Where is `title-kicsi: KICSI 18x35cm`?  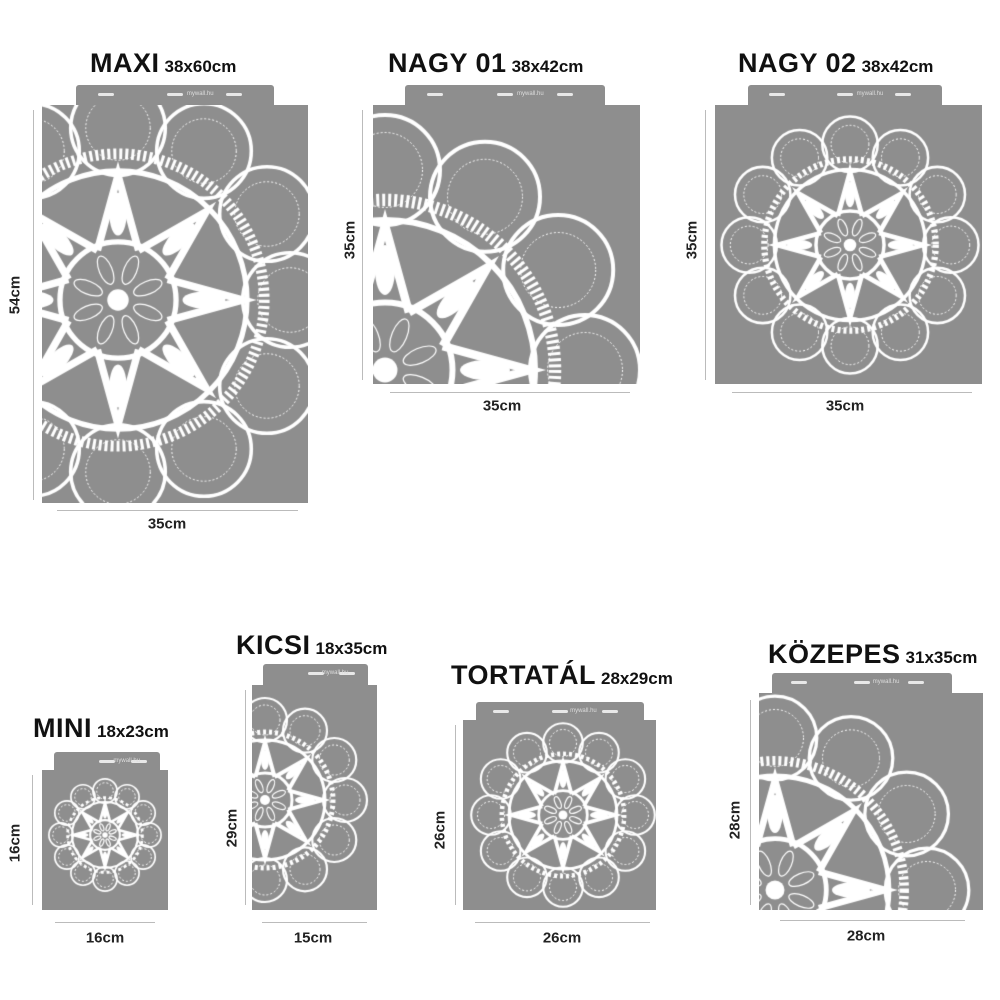 title-kicsi: KICSI 18x35cm is located at coordinates (311, 645).